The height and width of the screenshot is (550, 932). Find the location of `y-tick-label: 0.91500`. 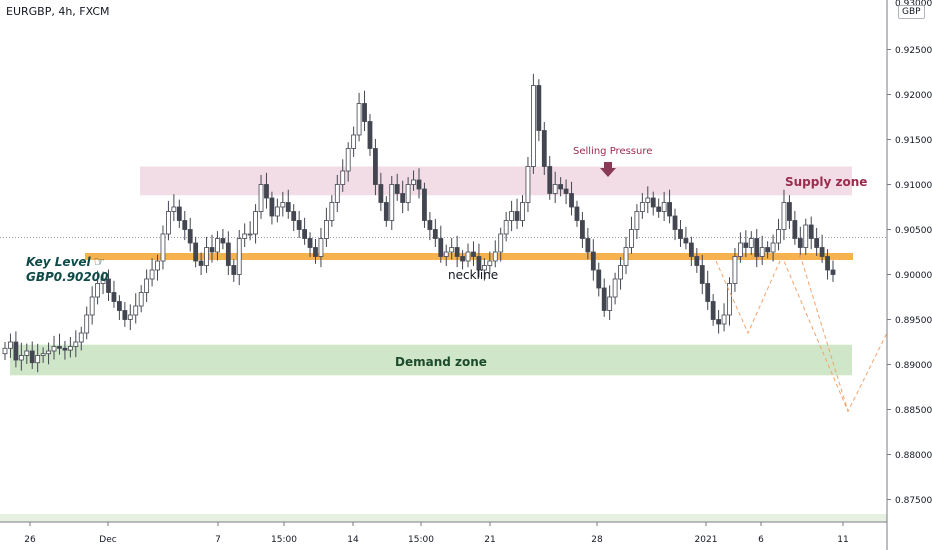

y-tick-label: 0.91500 is located at coordinates (913, 141).